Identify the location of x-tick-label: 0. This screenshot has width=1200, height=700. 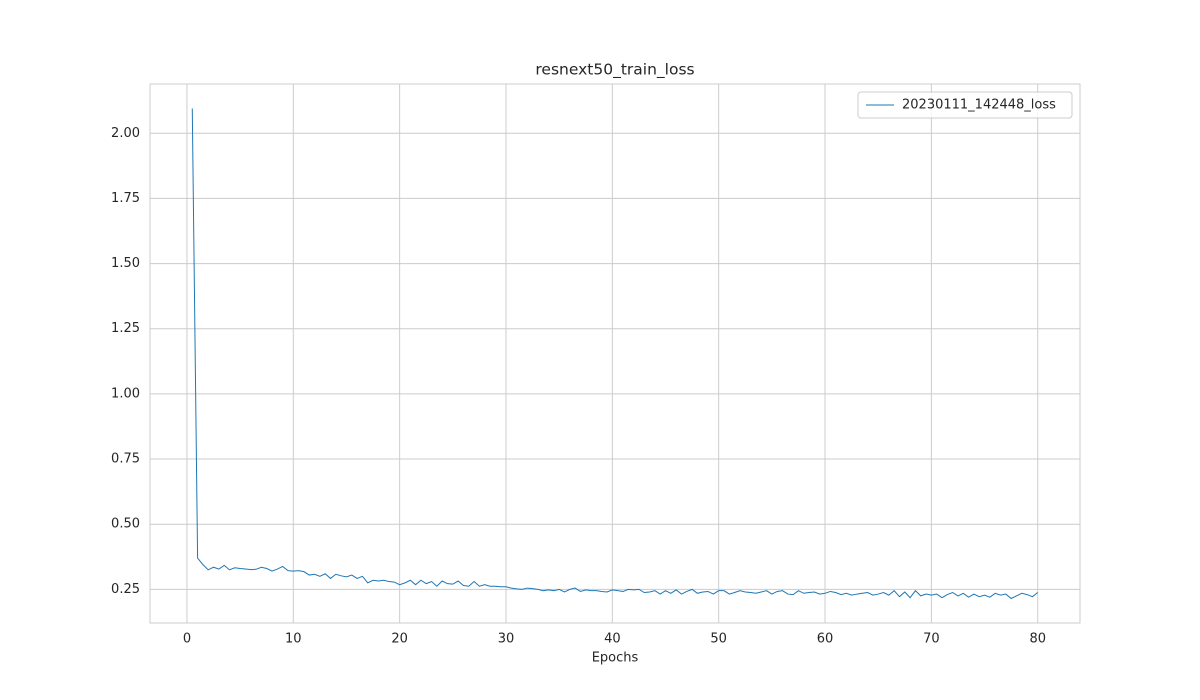
(187, 639).